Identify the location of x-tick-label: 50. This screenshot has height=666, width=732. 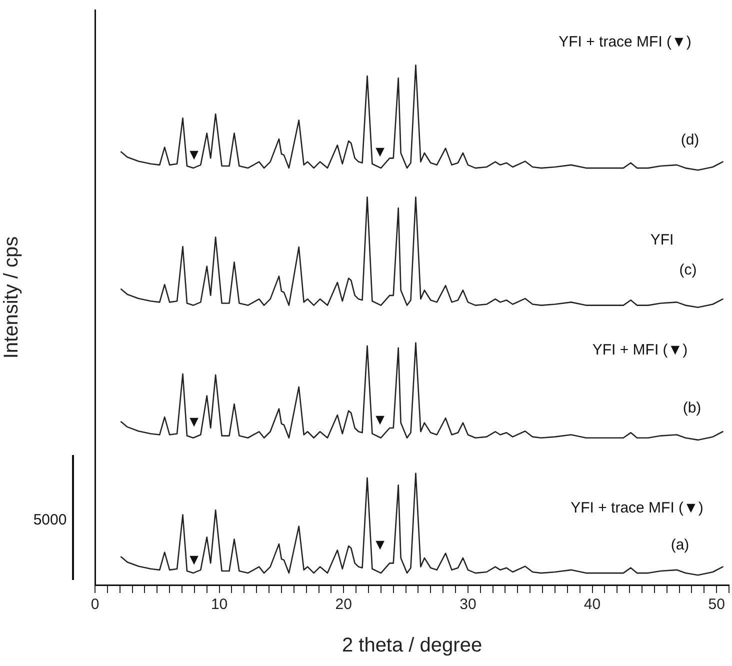
(716, 605).